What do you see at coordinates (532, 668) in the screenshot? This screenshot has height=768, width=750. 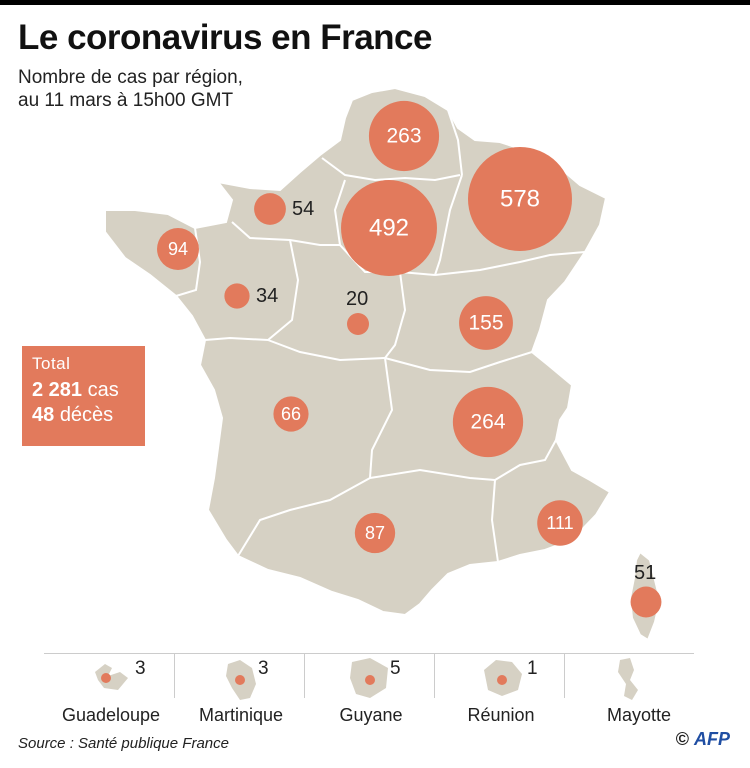 I see `reunion-count: 1` at bounding box center [532, 668].